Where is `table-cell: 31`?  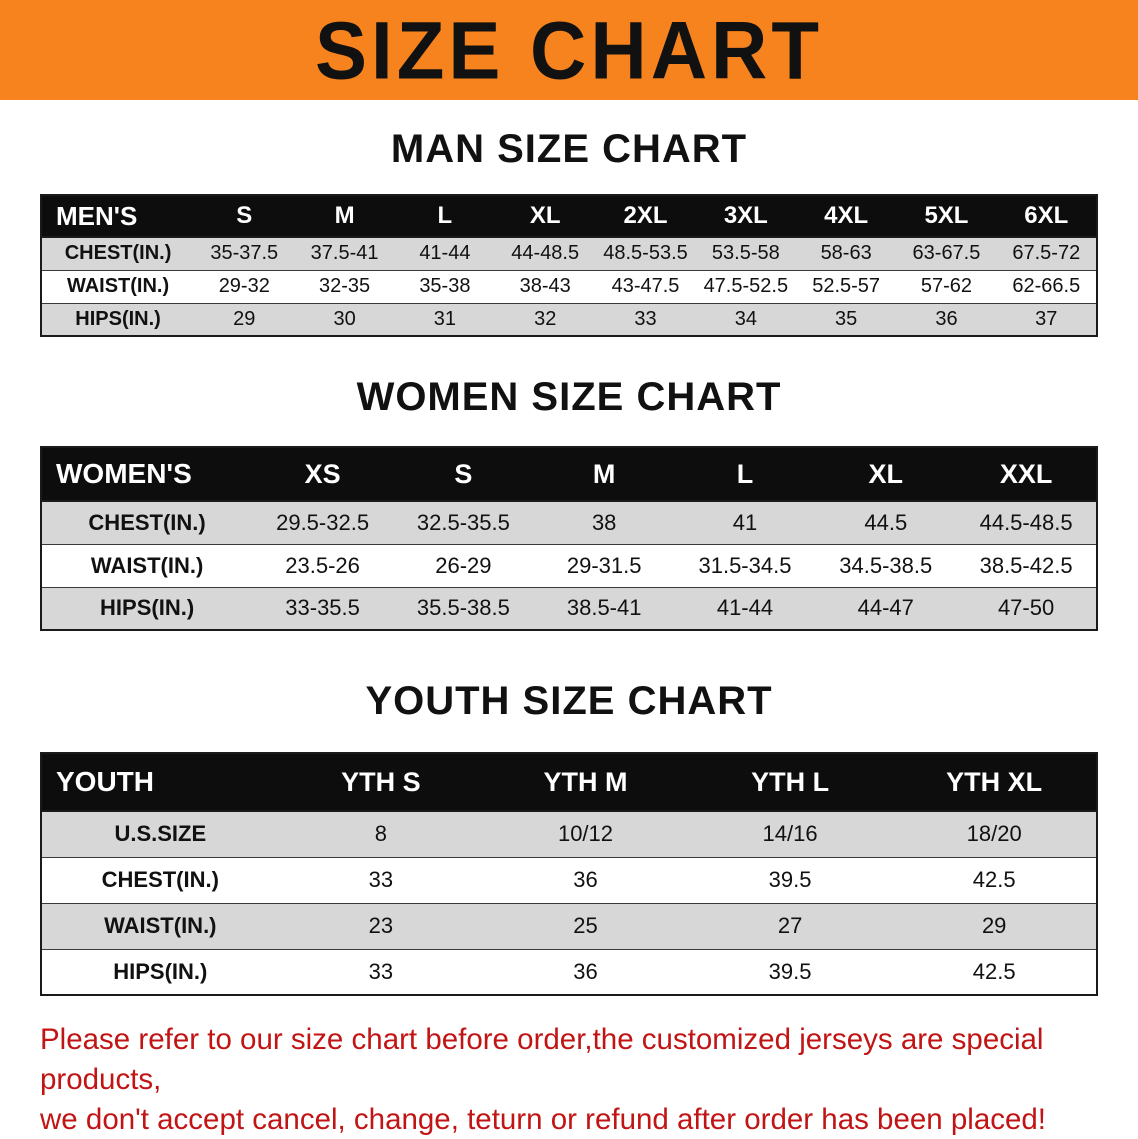
table-cell: 31 is located at coordinates (445, 319).